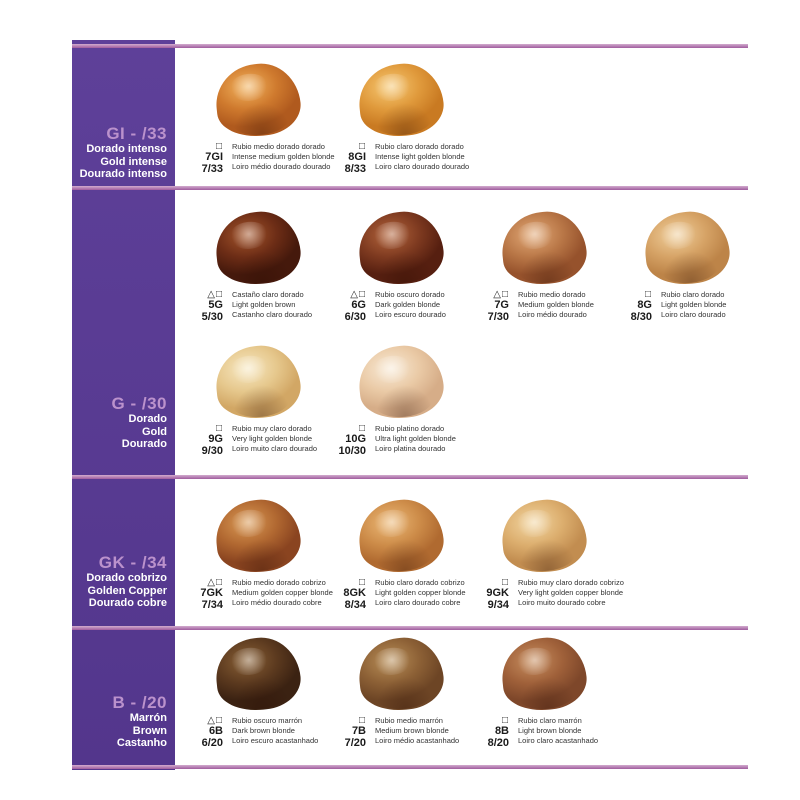 This screenshot has width=800, height=800. What do you see at coordinates (498, 604) in the screenshot?
I see `shade-number: 9/34` at bounding box center [498, 604].